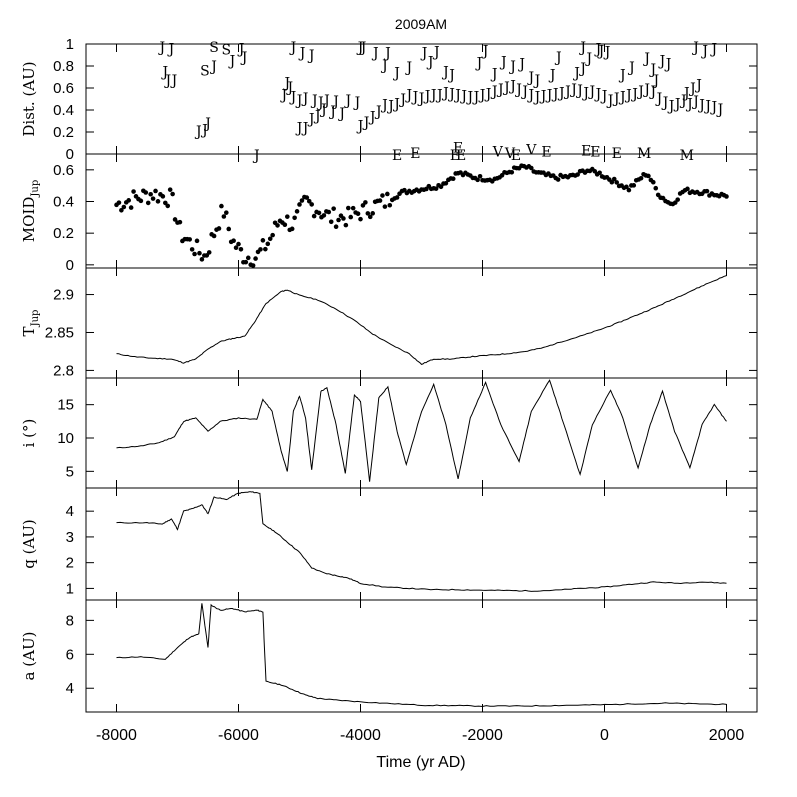  What do you see at coordinates (421, 541) in the screenshot?
I see `series-line-q` at bounding box center [421, 541].